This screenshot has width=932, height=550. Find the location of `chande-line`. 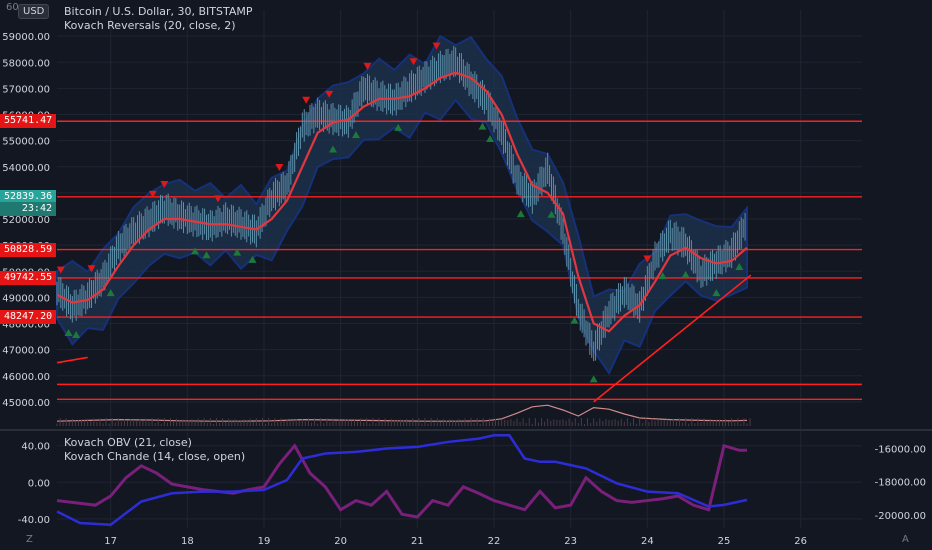

chande-line is located at coordinates (401, 481).